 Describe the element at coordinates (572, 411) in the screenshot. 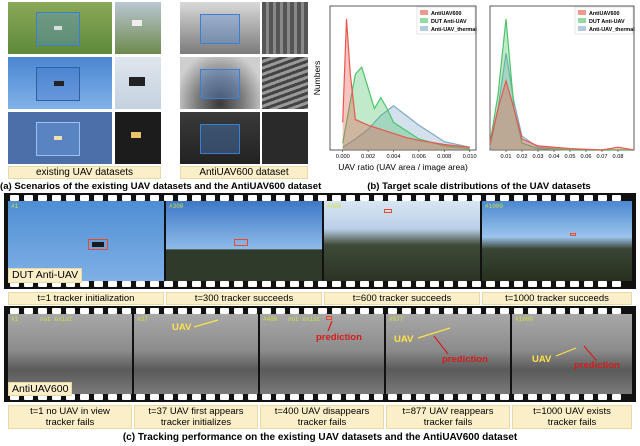

I see `caption-line-1: t=1000 UAV exists` at that location.